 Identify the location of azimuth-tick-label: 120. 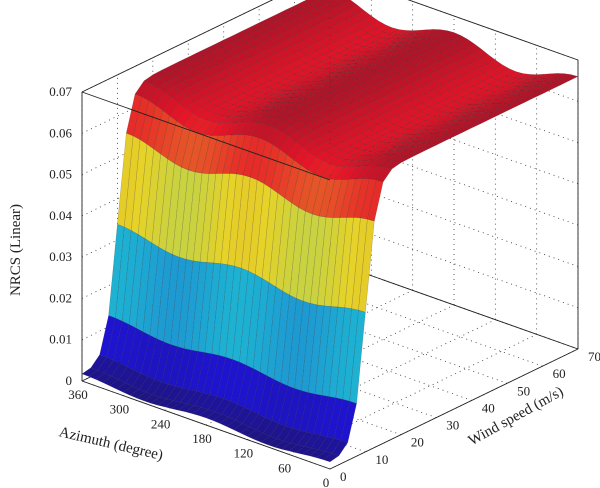
(244, 453).